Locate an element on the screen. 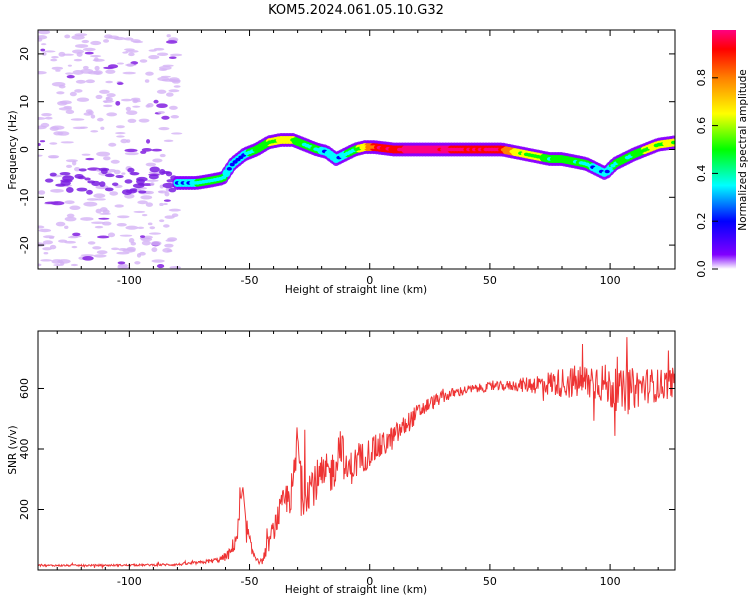 This screenshot has height=600, width=750. spectrogram-y-tick-label: -20 is located at coordinates (24, 245).